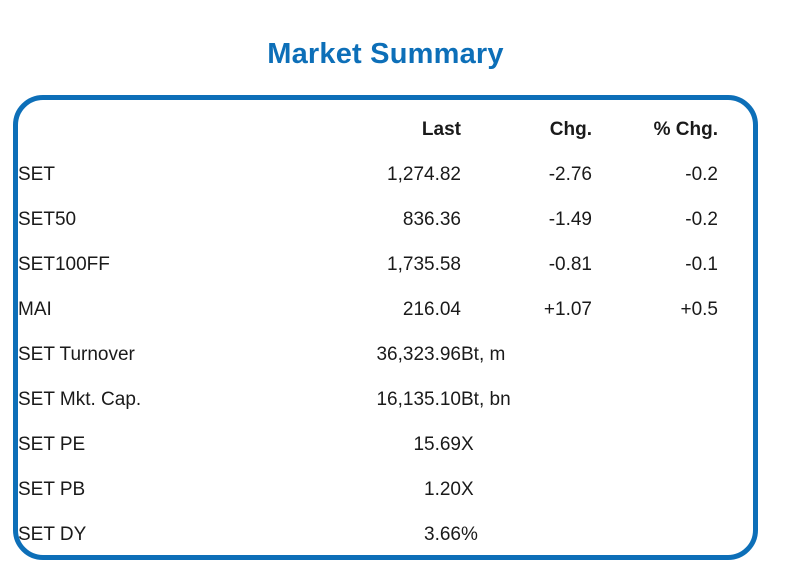  What do you see at coordinates (424, 174) in the screenshot?
I see `row-last-value: 1,274.82` at bounding box center [424, 174].